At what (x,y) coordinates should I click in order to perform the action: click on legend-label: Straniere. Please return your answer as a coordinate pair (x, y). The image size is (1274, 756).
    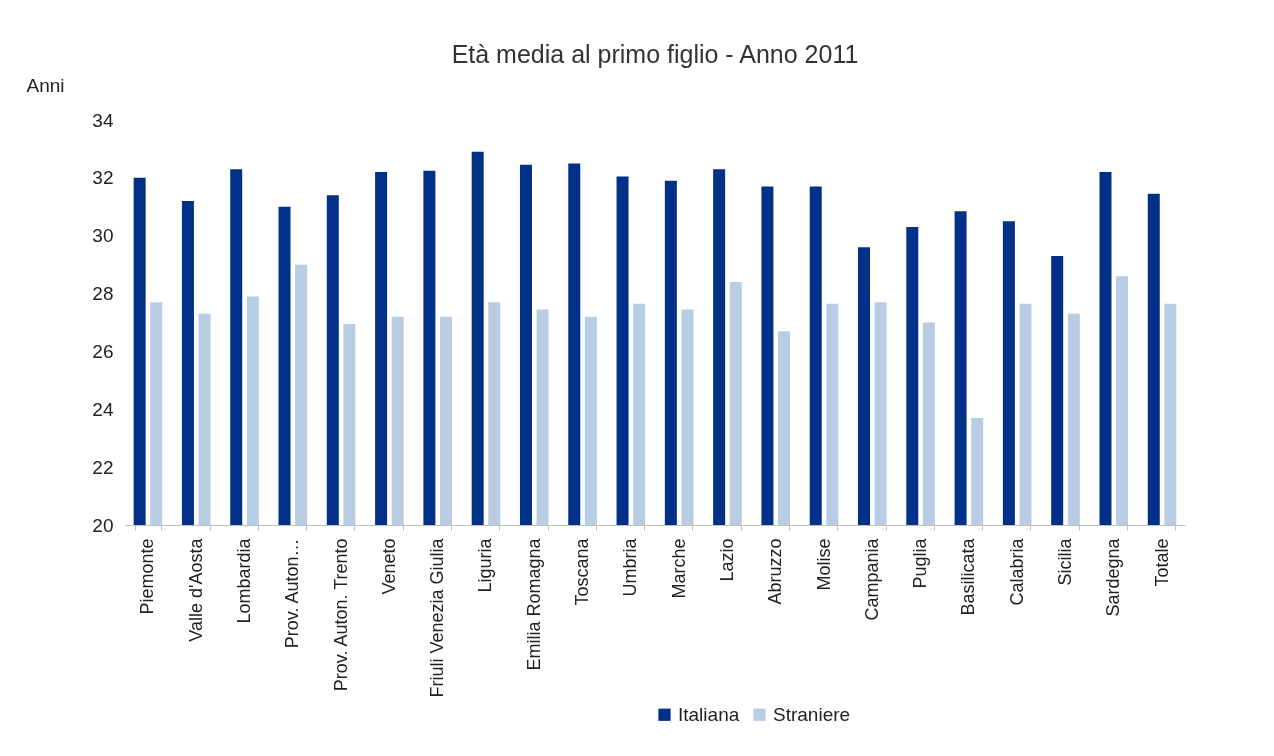
    Looking at the image, I should click on (812, 714).